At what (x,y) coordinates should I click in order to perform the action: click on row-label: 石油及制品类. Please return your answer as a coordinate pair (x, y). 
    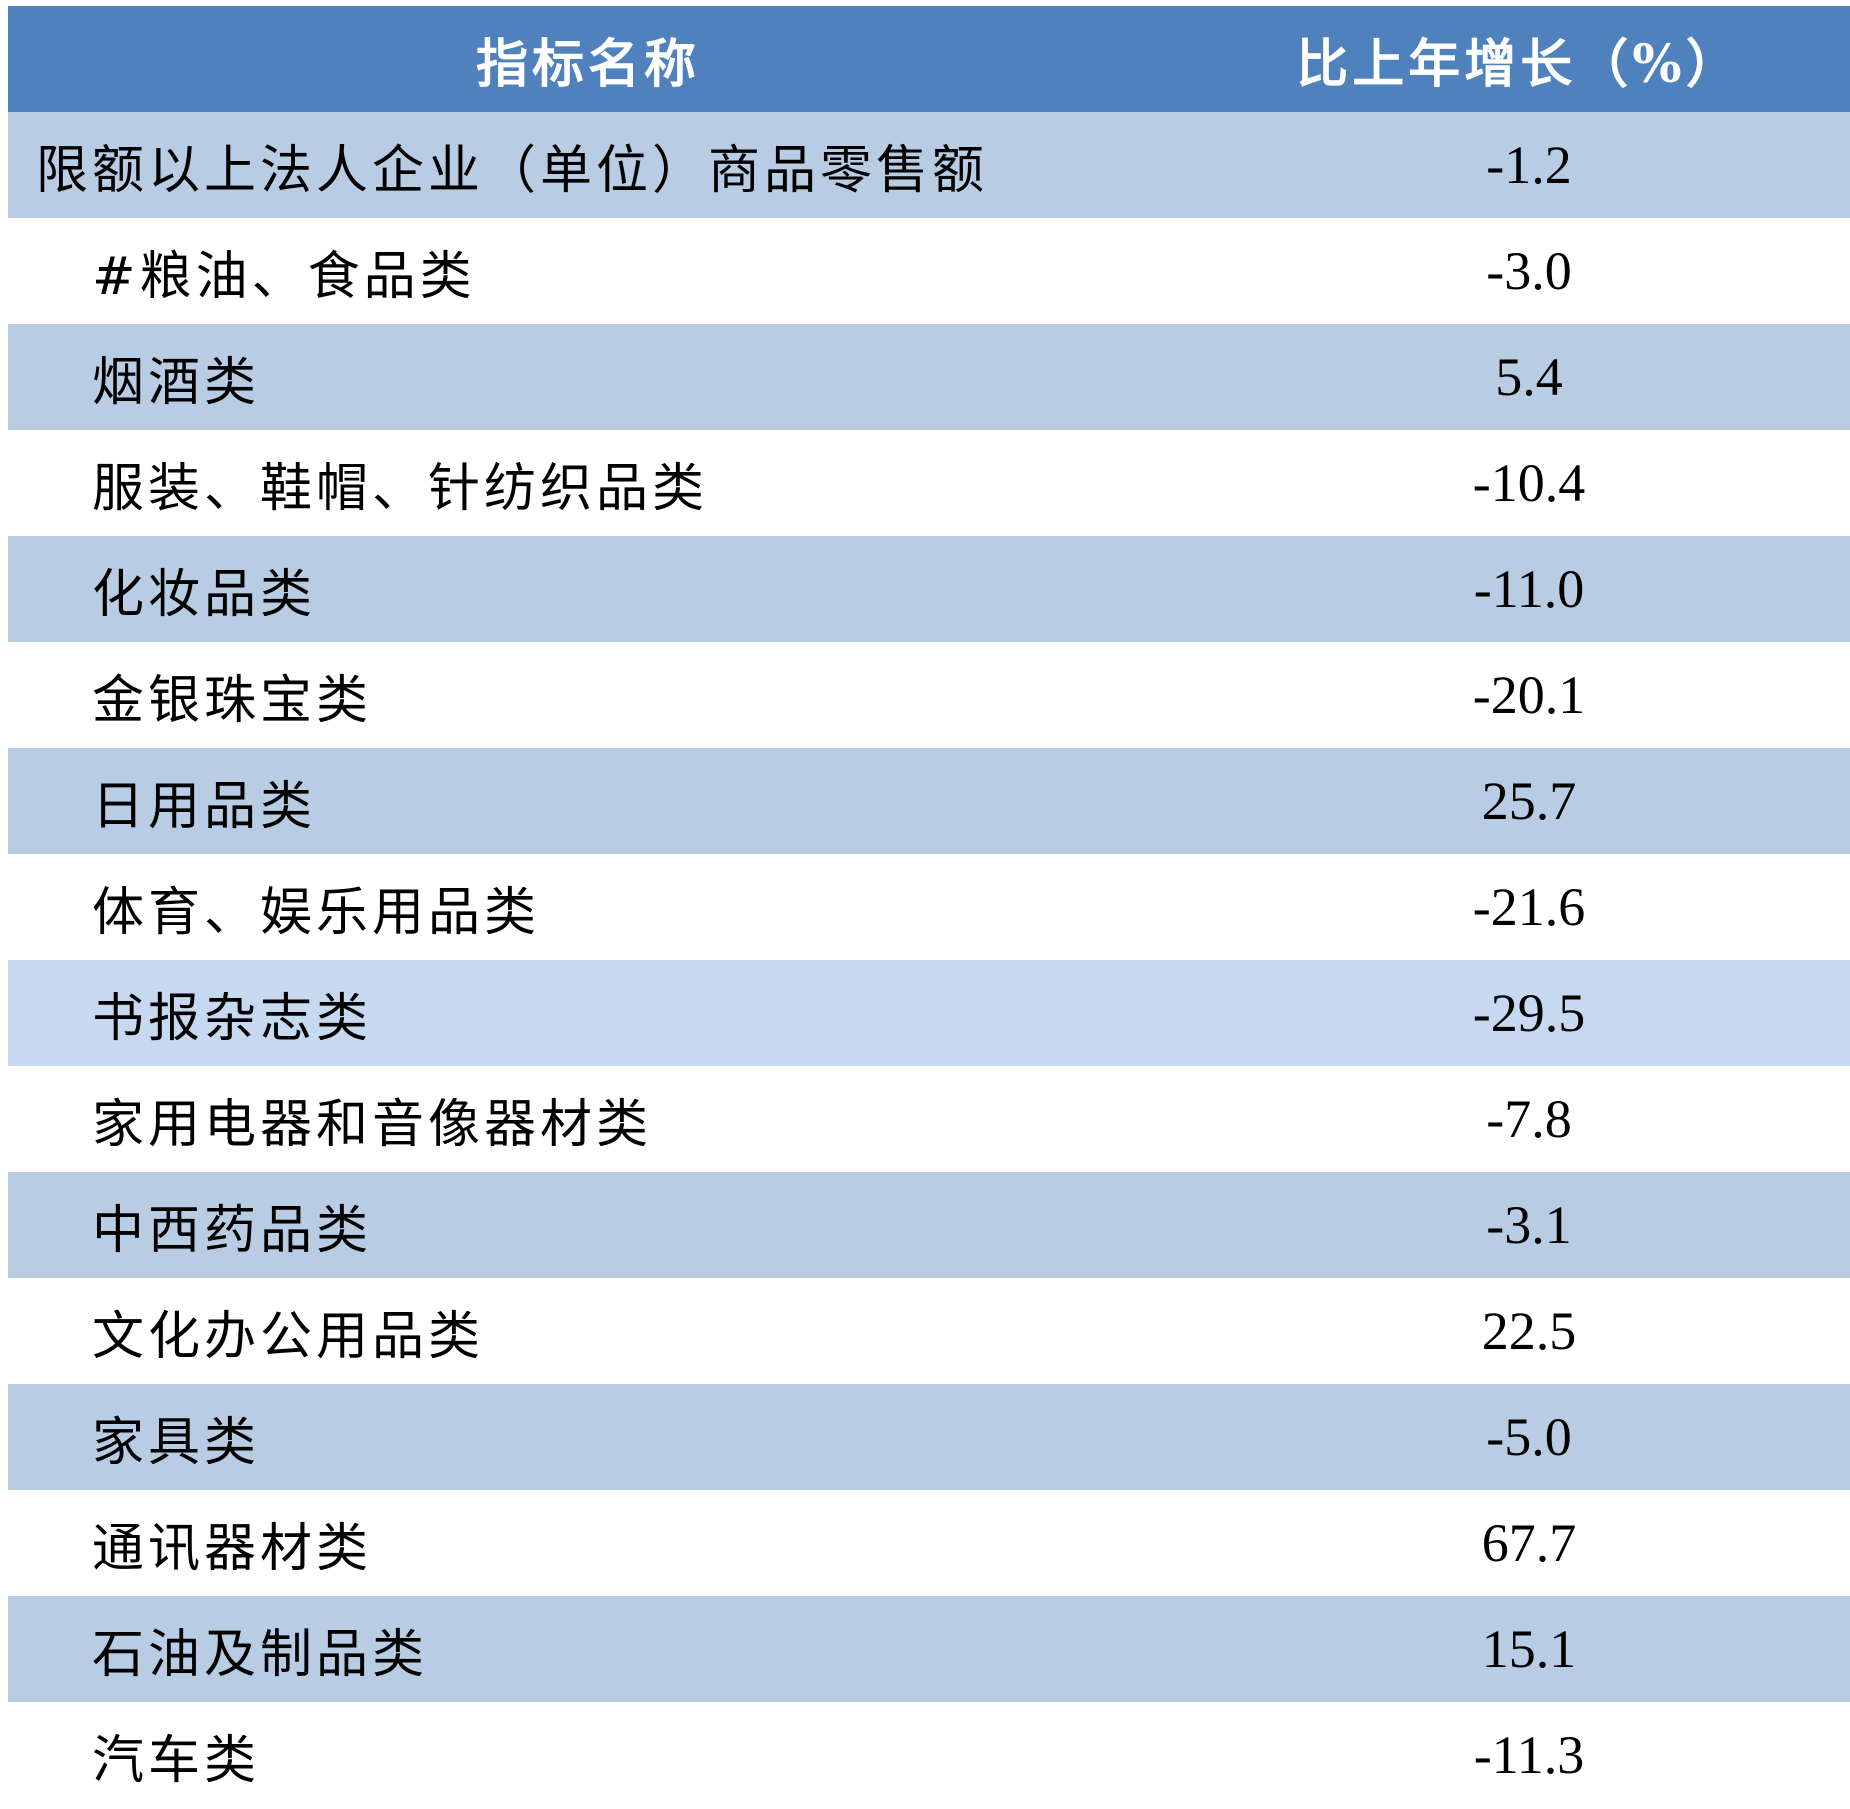
    Looking at the image, I should click on (260, 1654).